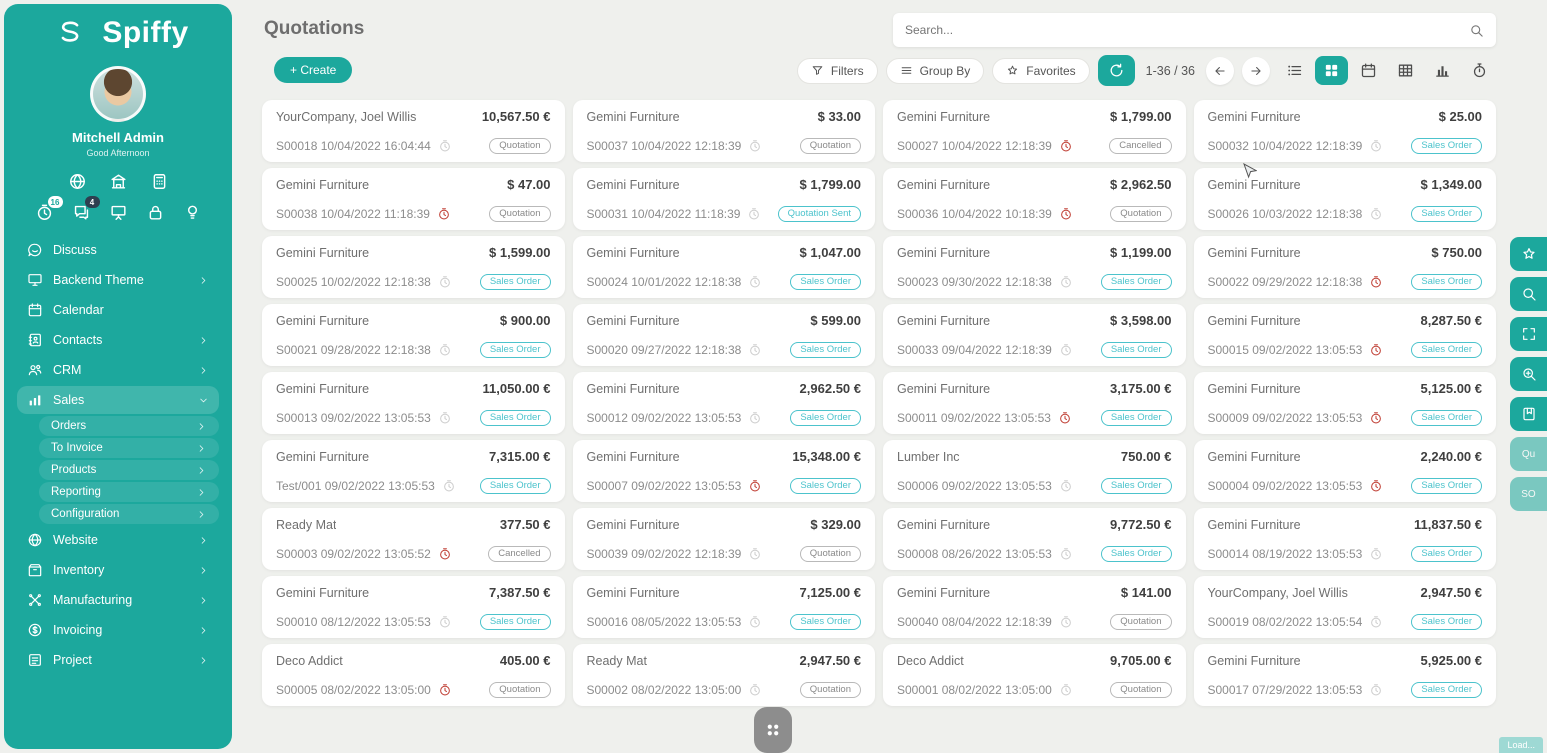  What do you see at coordinates (1528, 374) in the screenshot?
I see `zoom-in-rail-button` at bounding box center [1528, 374].